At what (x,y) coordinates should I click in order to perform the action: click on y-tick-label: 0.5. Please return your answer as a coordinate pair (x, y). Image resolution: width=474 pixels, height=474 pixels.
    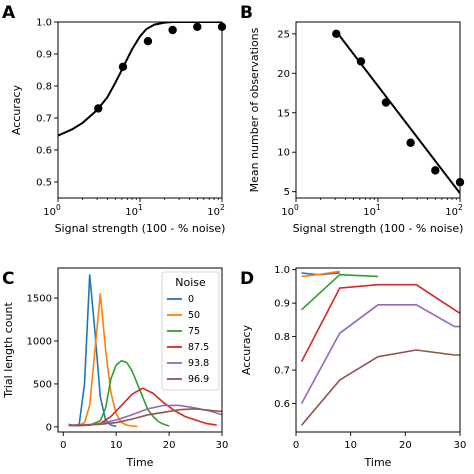
    Looking at the image, I should click on (44, 183).